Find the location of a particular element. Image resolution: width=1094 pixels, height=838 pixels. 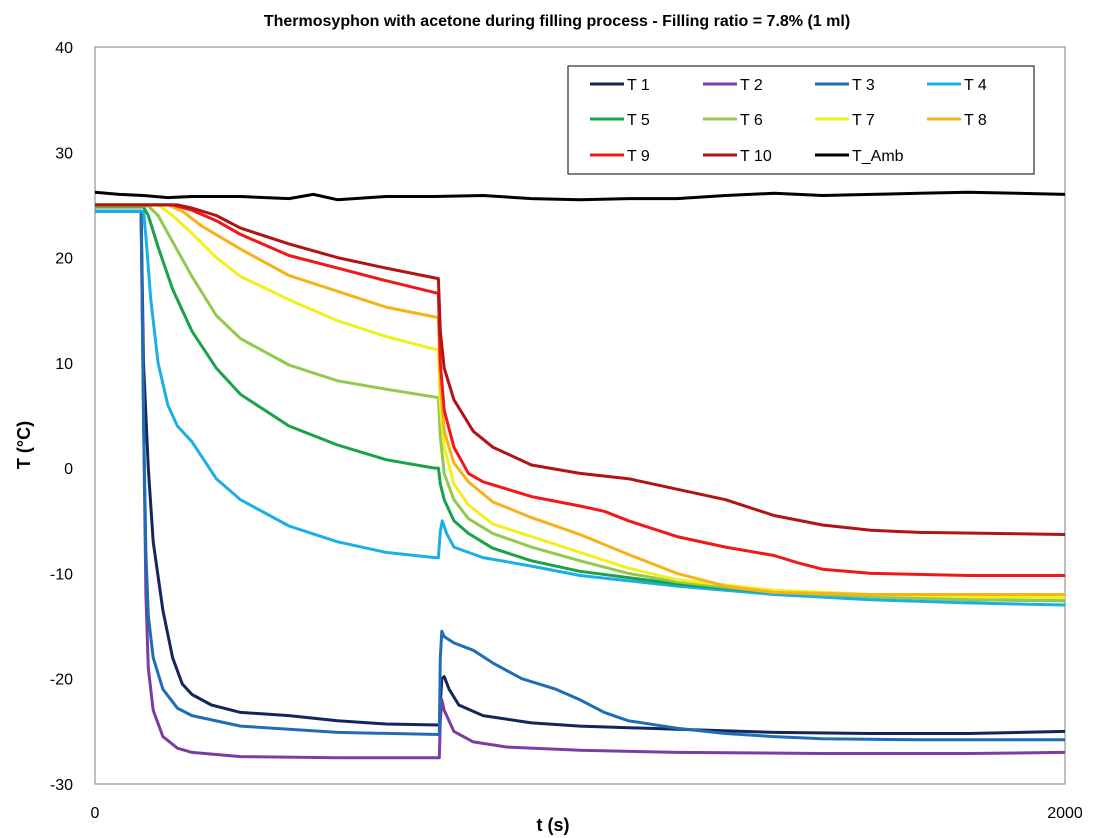

y-tick-label: 30 is located at coordinates (64, 153).